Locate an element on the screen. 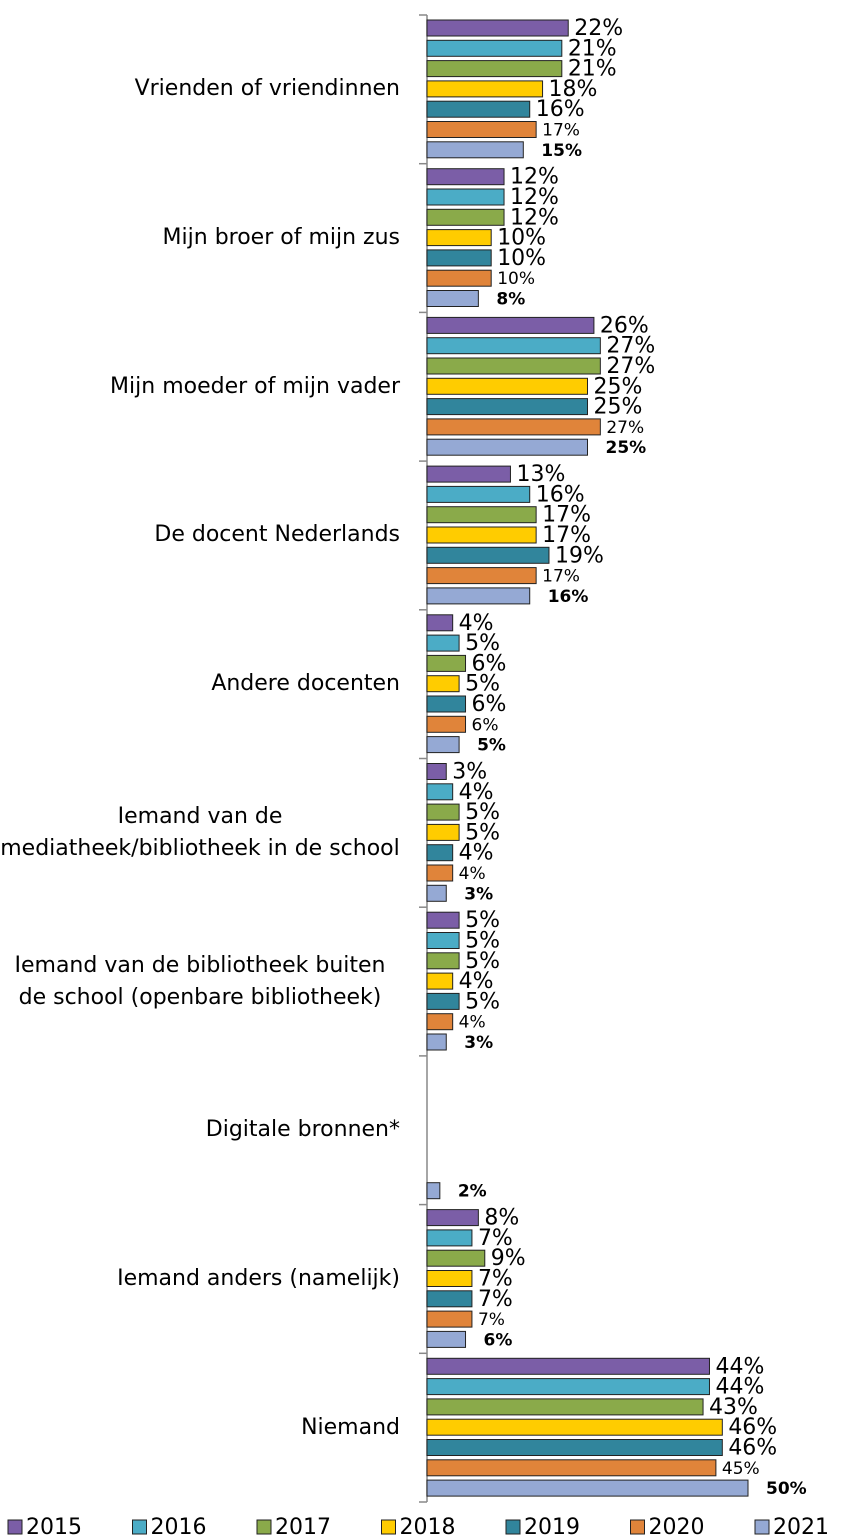  legend-label: 2019 is located at coordinates (552, 1527).